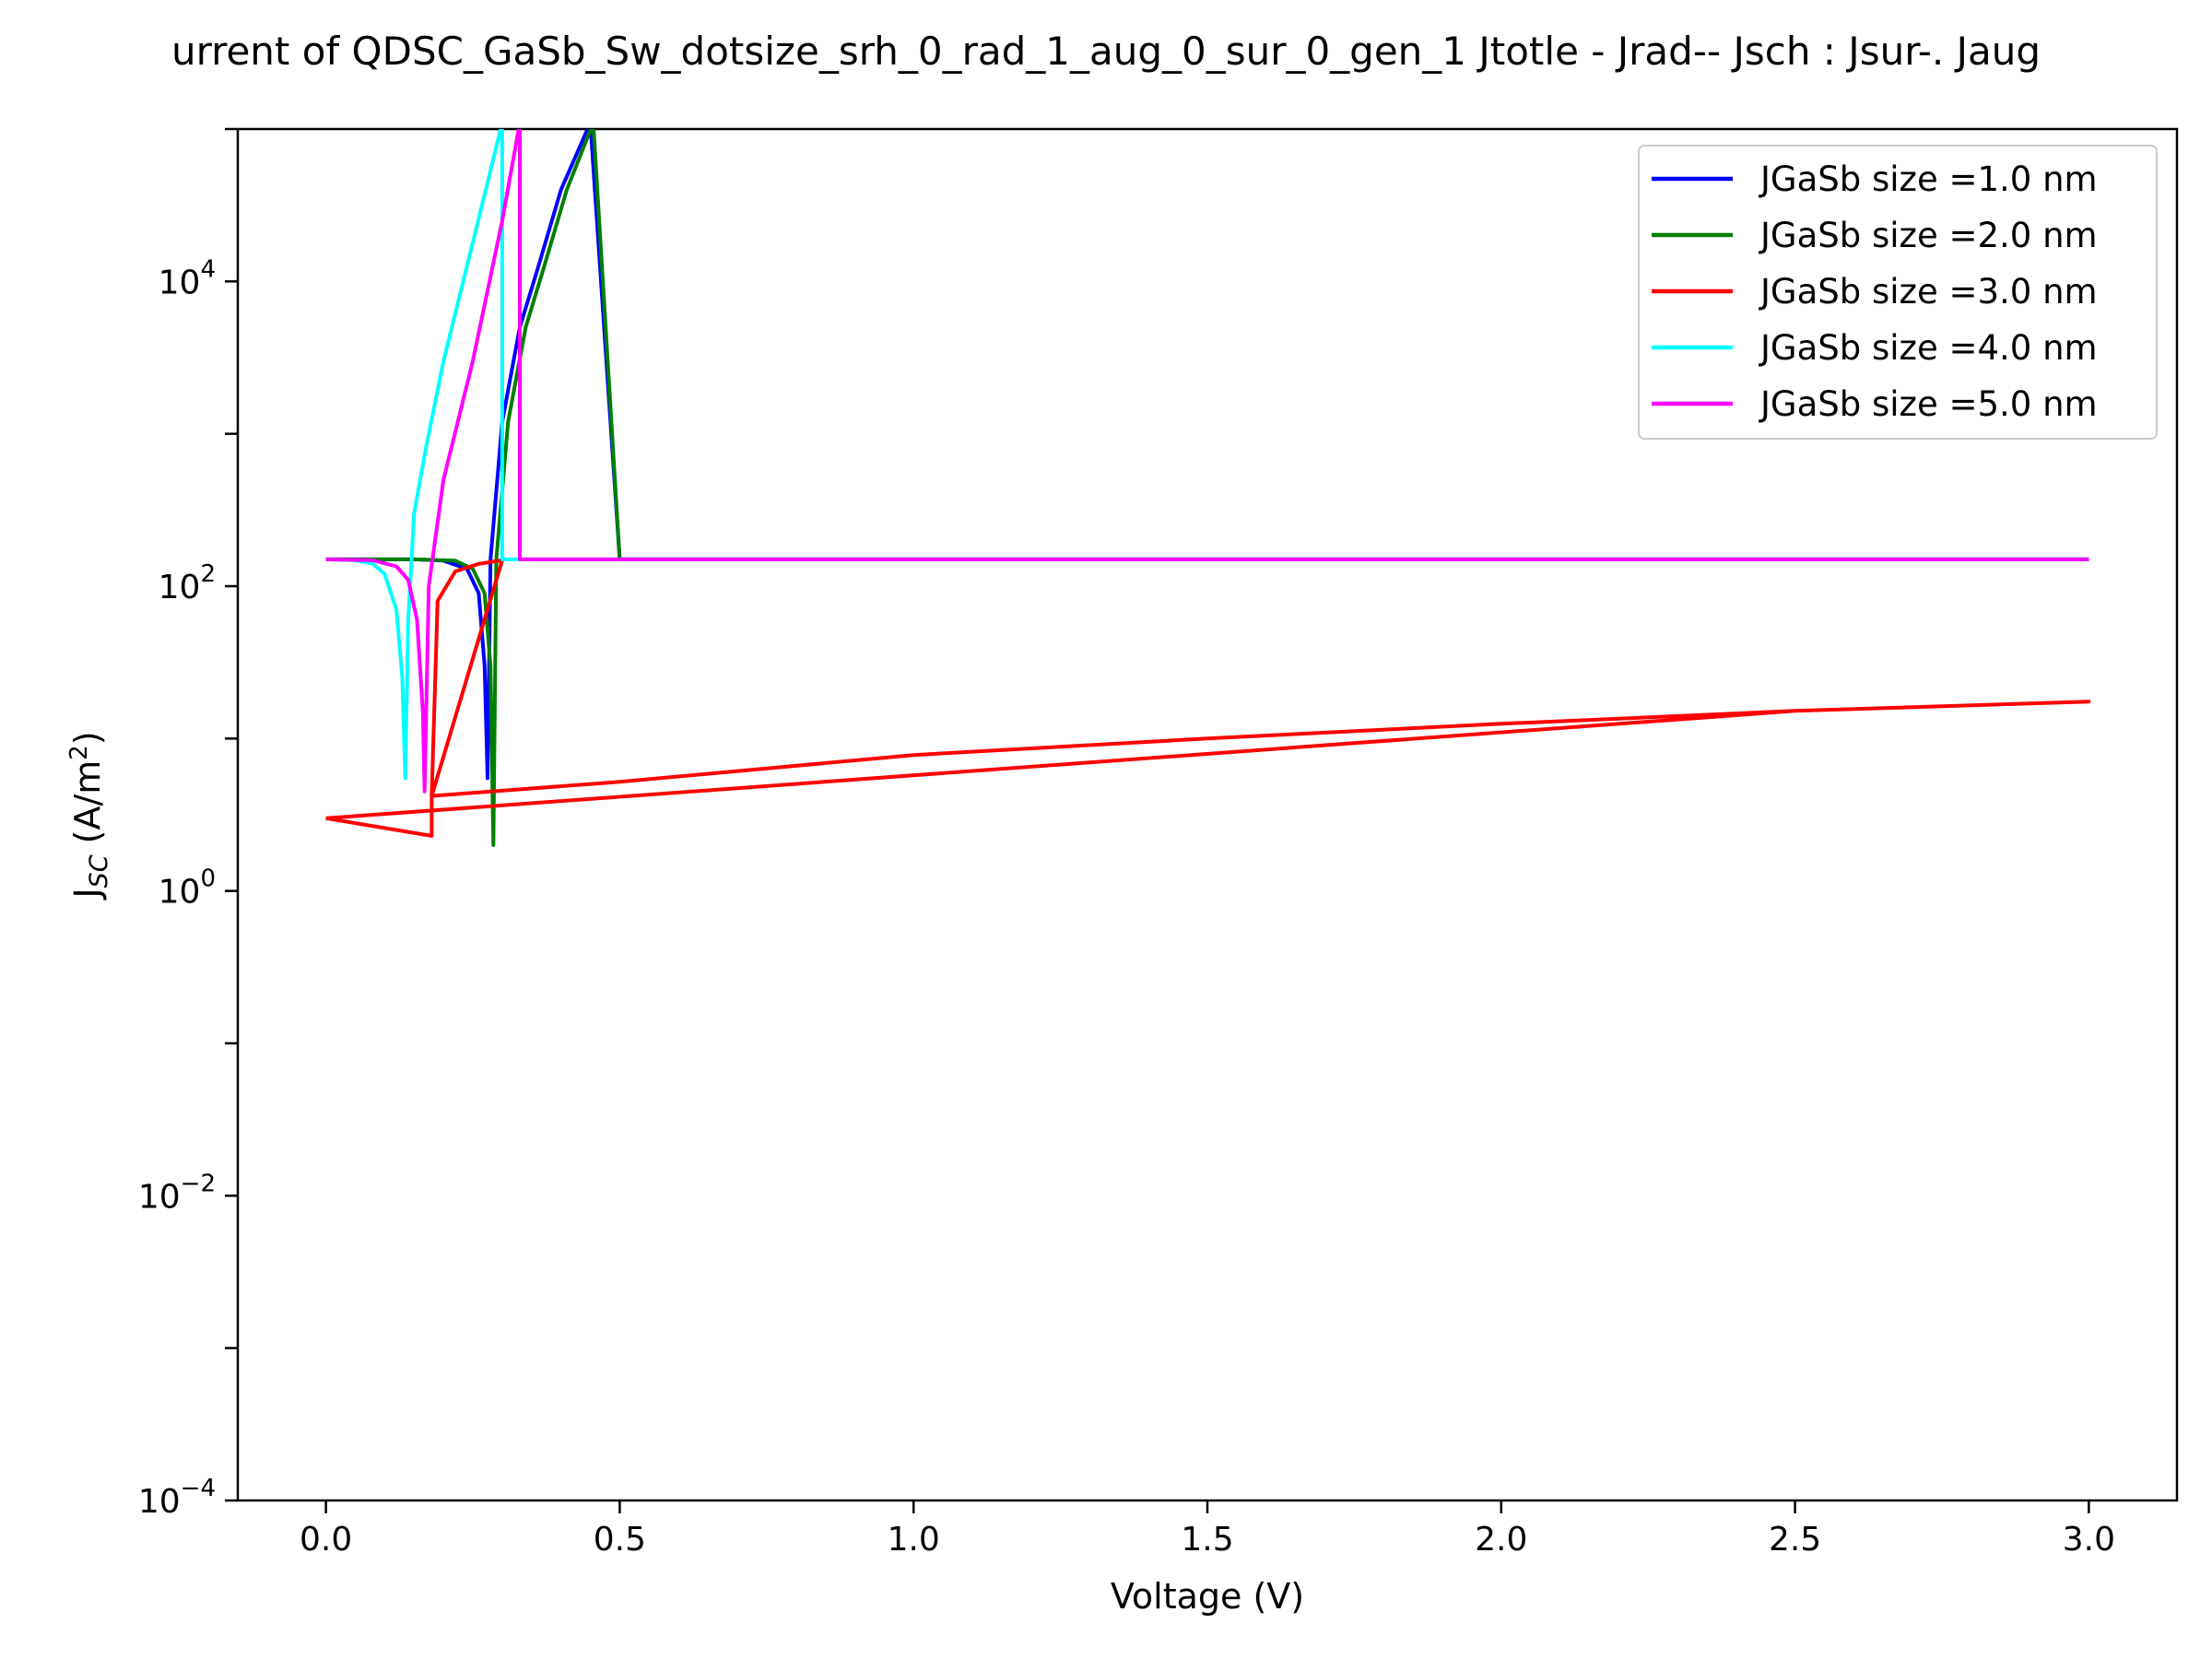  I want to click on y-axis-label-unit: (A/m, so click(87, 807).